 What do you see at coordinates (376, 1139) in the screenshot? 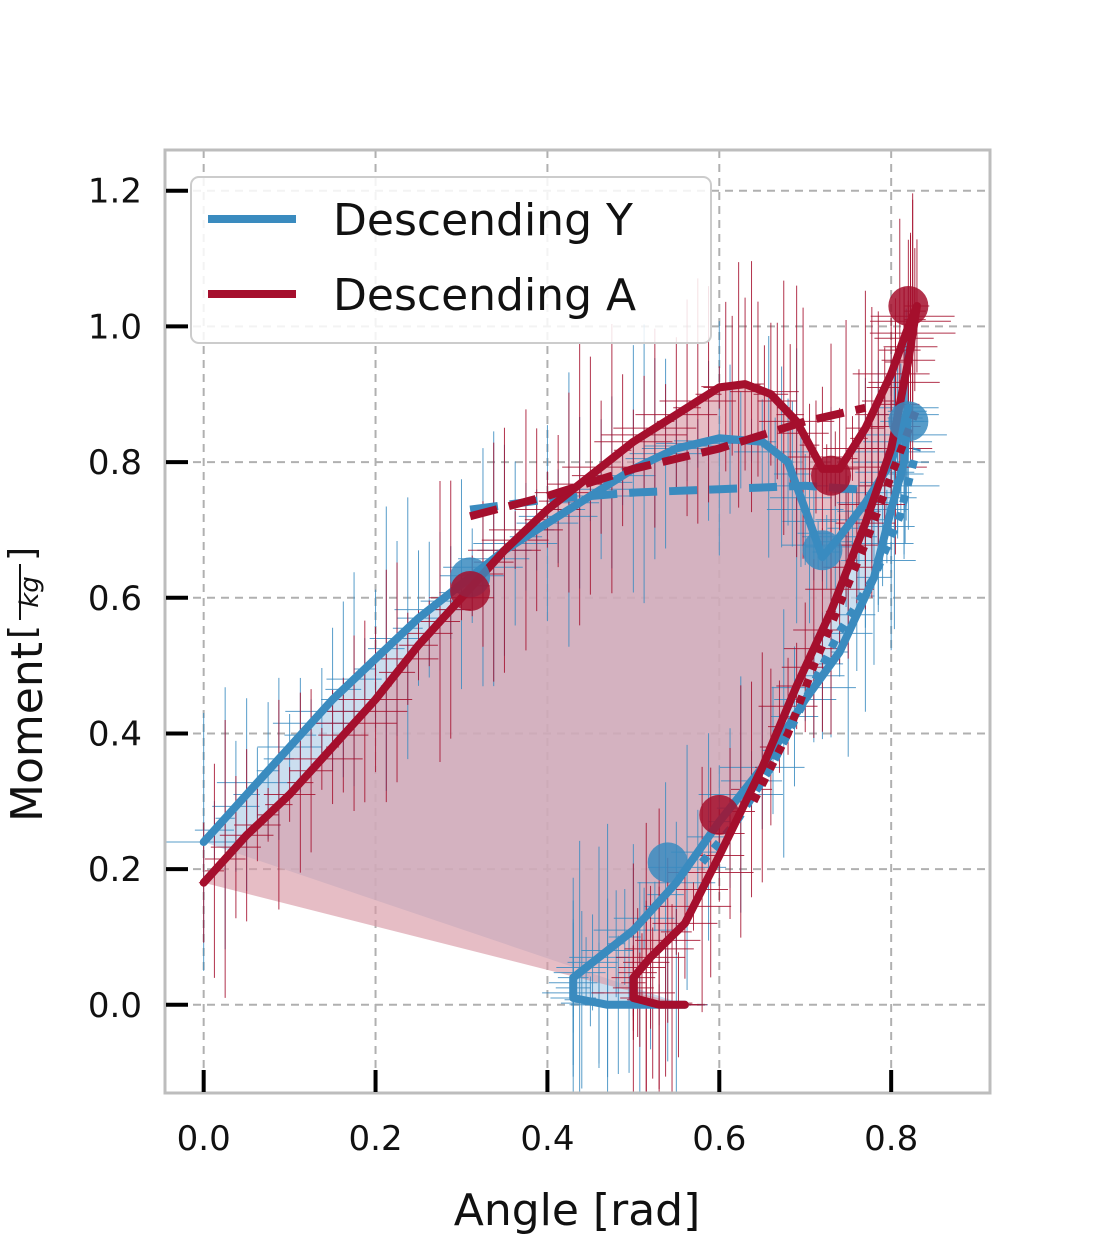
I see `x-tick-label: 0.2` at bounding box center [376, 1139].